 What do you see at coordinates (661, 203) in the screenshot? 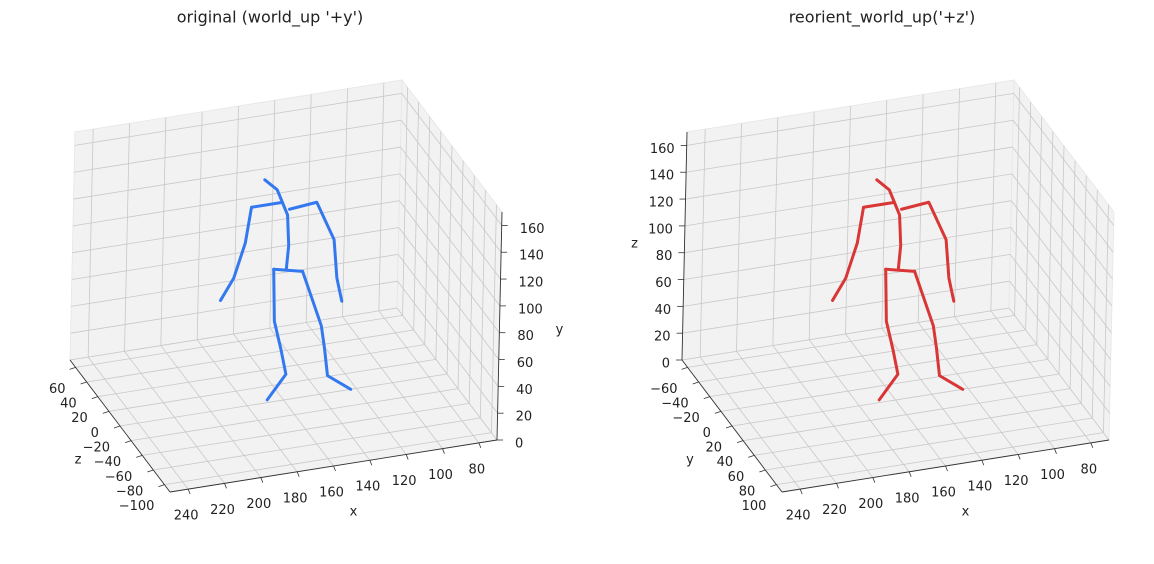
I see `z-tick-label: 120` at bounding box center [661, 203].